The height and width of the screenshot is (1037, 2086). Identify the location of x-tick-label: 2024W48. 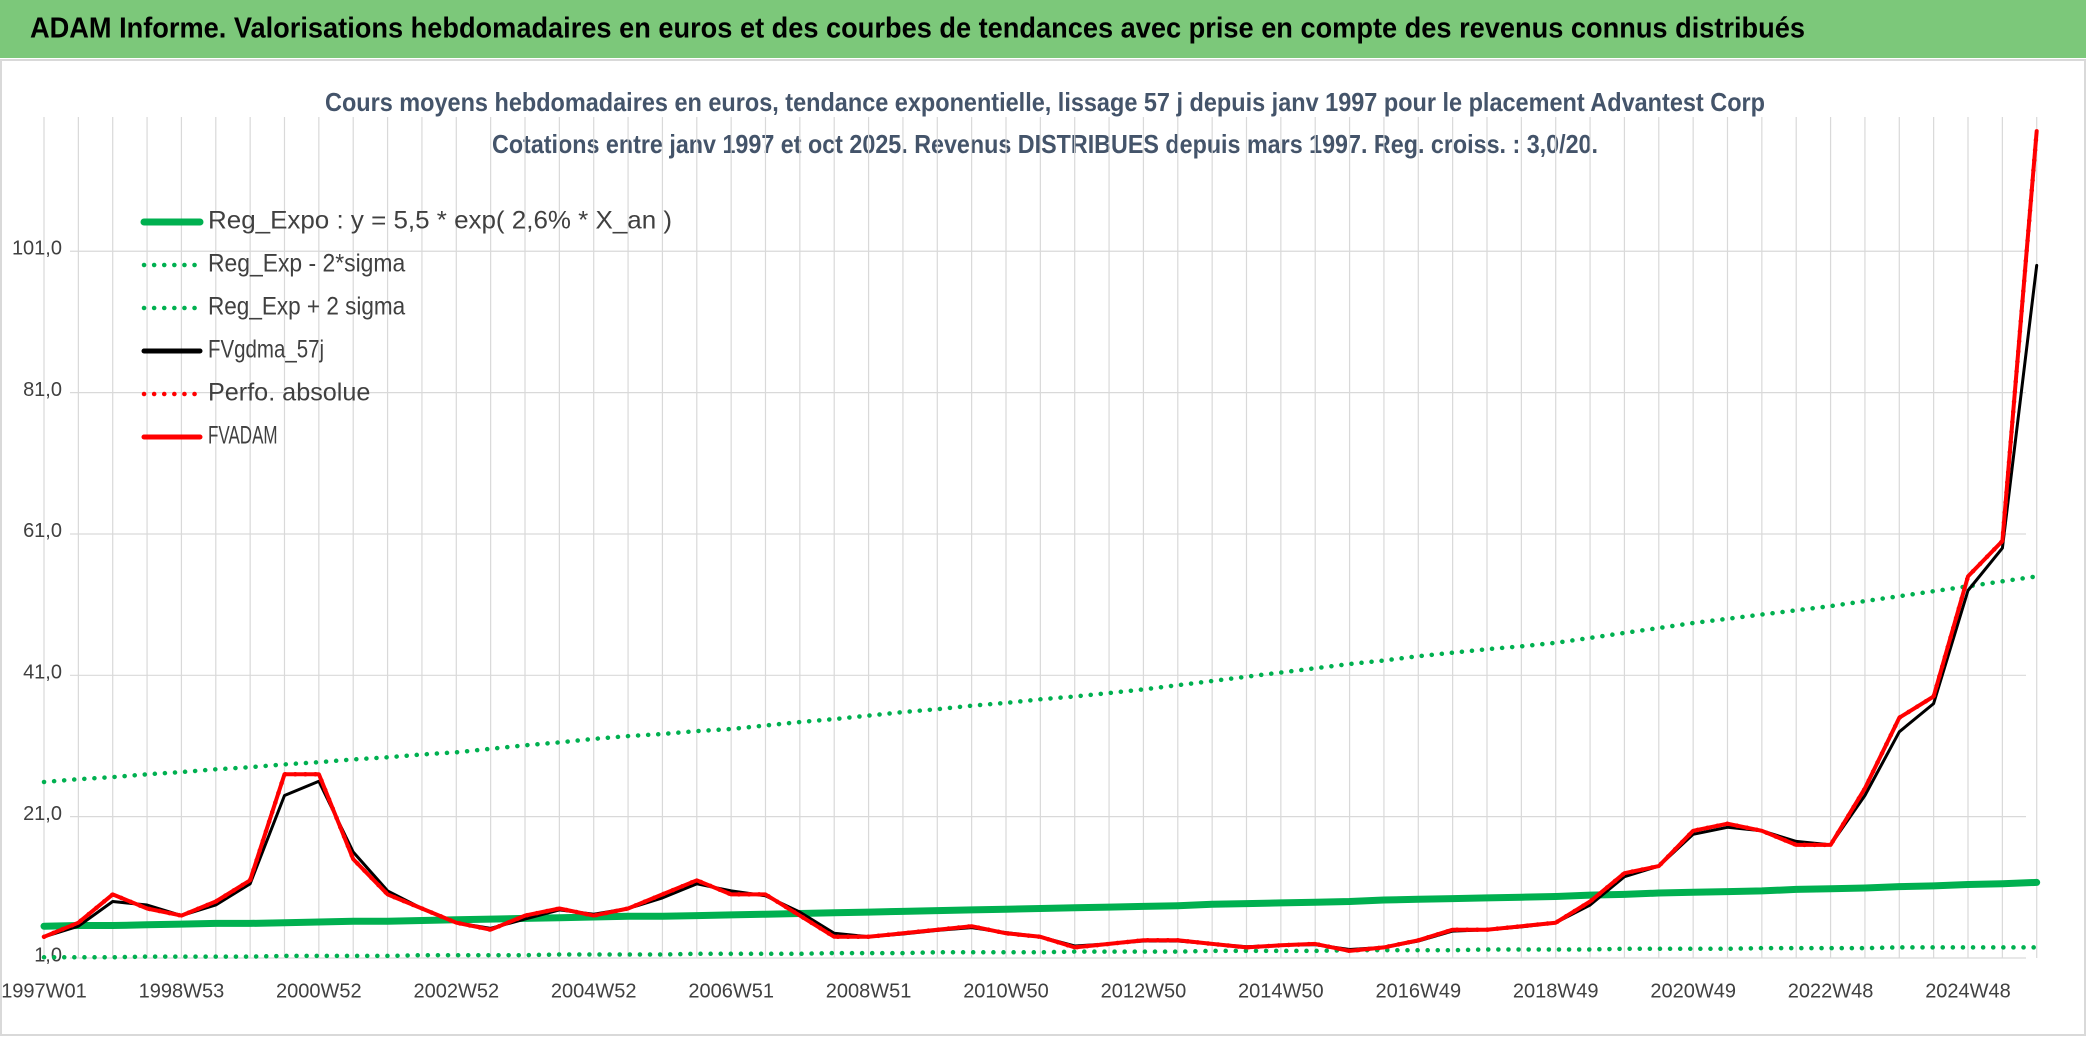
(1968, 991).